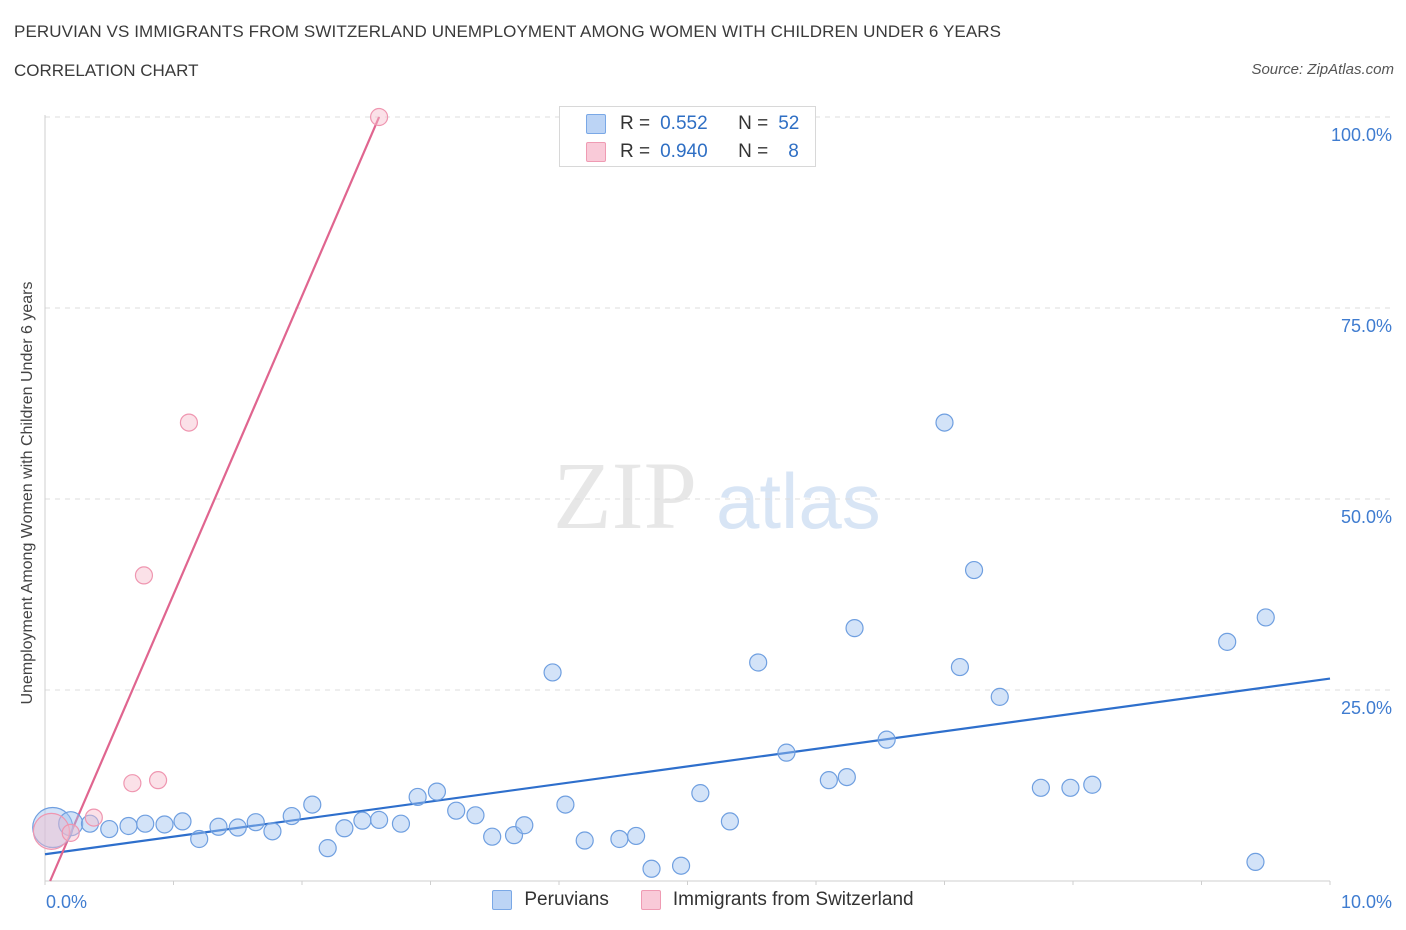  What do you see at coordinates (793, 899) in the screenshot?
I see `legend-label-switzerland: Immigrants from Switzerland` at bounding box center [793, 899].